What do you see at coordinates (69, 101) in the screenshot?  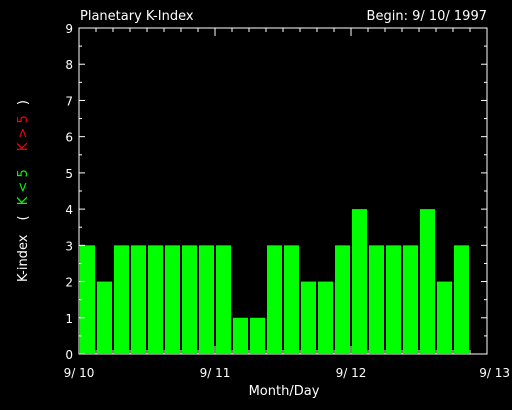 I see `y-tick-label-7: 7` at bounding box center [69, 101].